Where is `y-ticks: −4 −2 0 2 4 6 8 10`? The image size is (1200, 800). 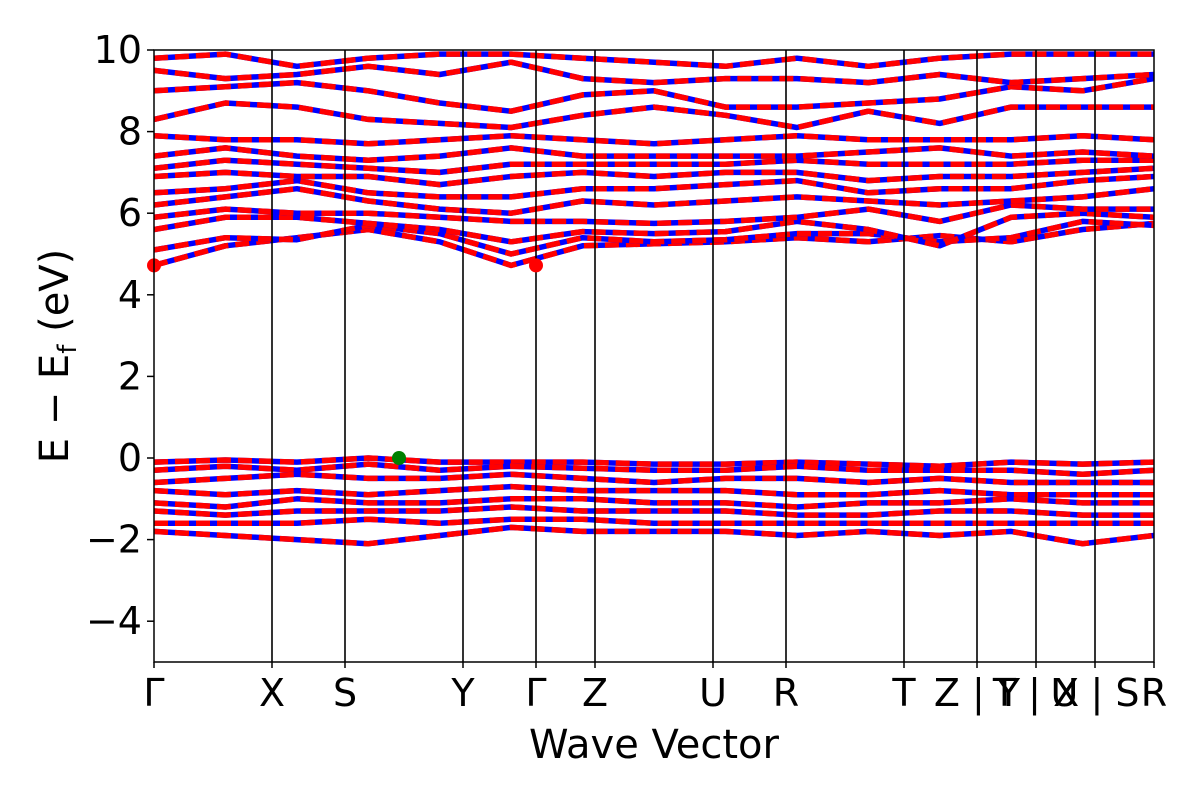
y-ticks: −4 −2 0 2 4 6 8 10 is located at coordinates (120, 335).